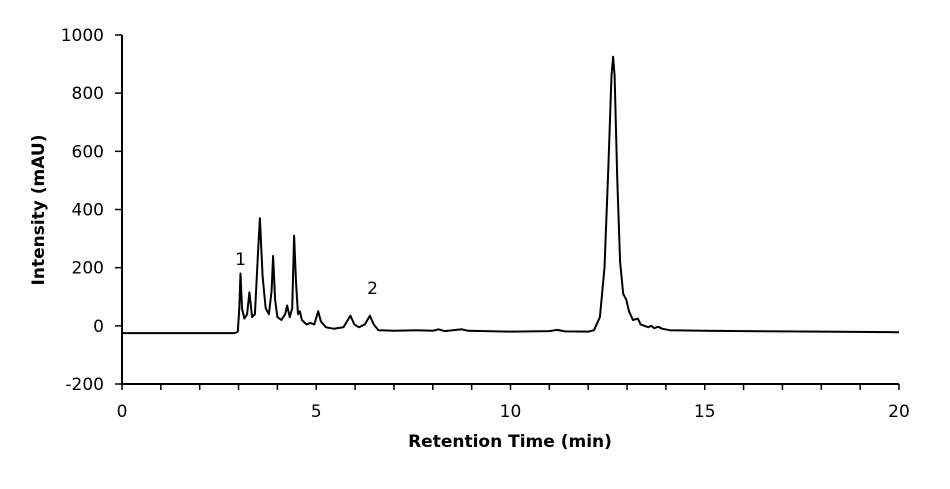 This screenshot has height=489, width=950. Describe the element at coordinates (316, 412) in the screenshot. I see `x-tick-label: 5` at that location.